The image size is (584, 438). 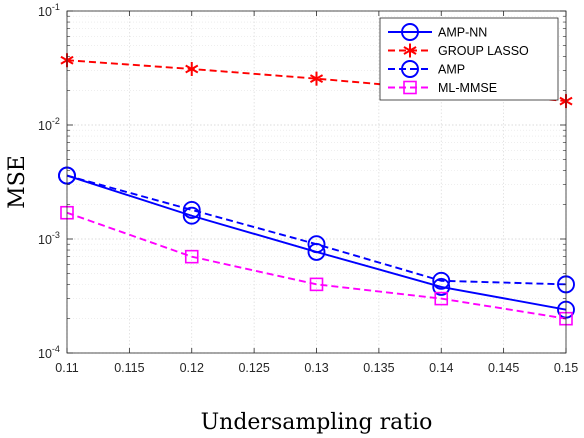 What do you see at coordinates (566, 368) in the screenshot?
I see `x-tick-label: 0.15` at bounding box center [566, 368].